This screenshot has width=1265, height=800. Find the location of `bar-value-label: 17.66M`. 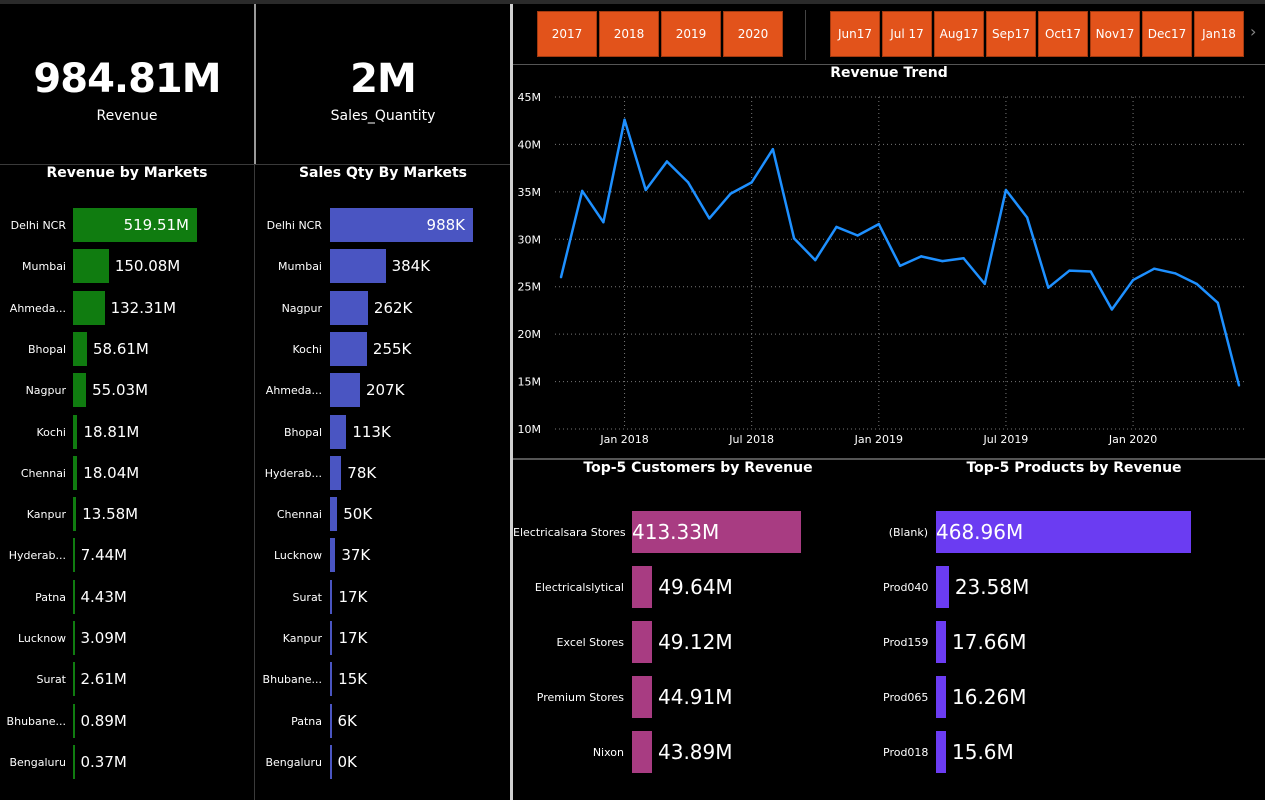

bar-value-label: 17.66M is located at coordinates (989, 642).